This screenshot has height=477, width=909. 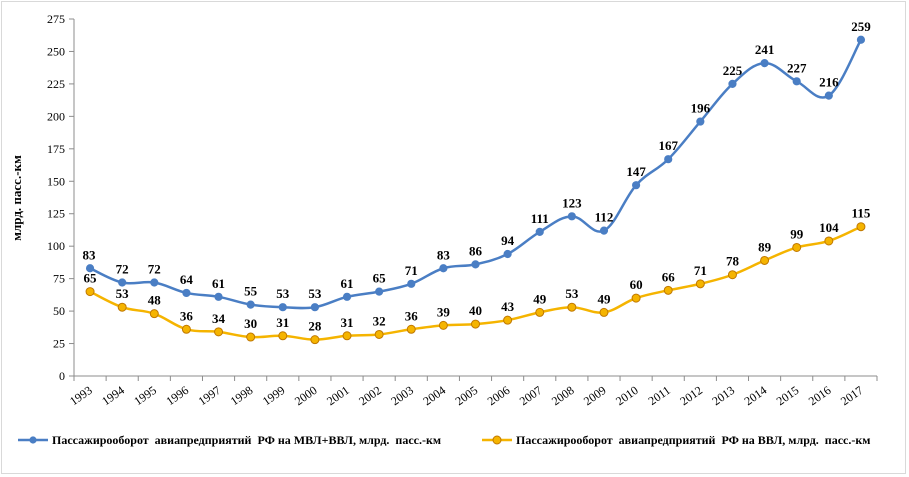 I want to click on x-tick-label: 2016, so click(x=820, y=395).